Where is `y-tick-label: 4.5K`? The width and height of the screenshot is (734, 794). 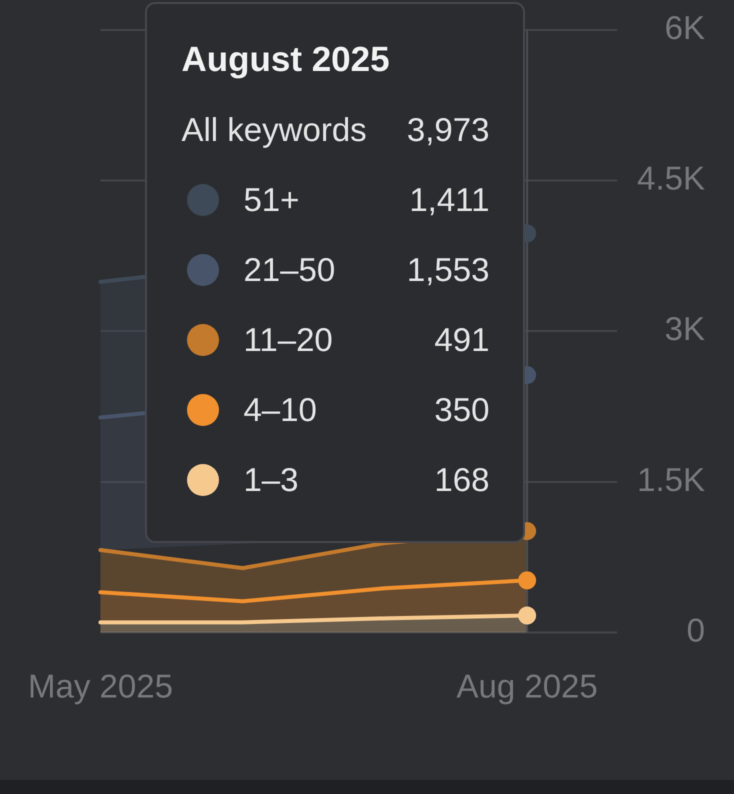 y-tick-label: 4.5K is located at coordinates (671, 178).